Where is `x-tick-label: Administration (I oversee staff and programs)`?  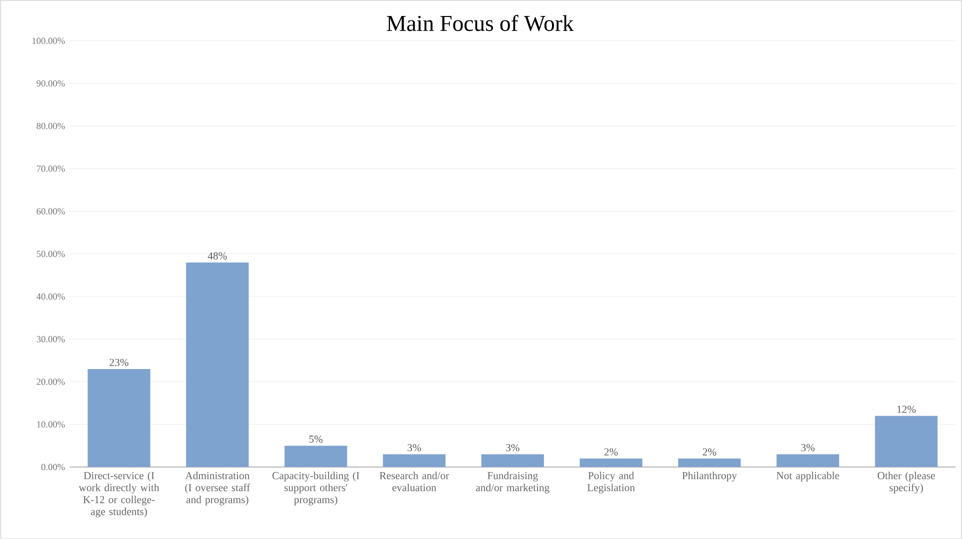 x-tick-label: Administration (I oversee staff and programs) is located at coordinates (217, 488).